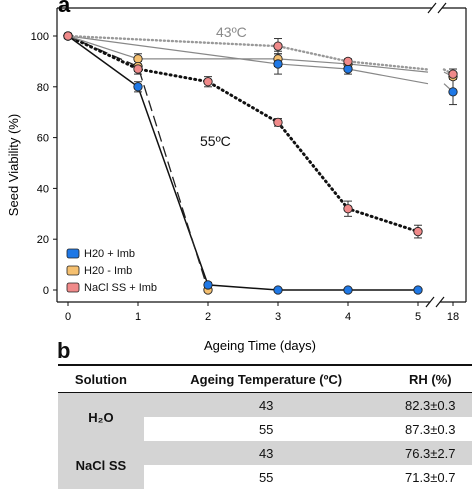 The height and width of the screenshot is (489, 474). I want to click on y-tick-label: 60, so click(43, 139).